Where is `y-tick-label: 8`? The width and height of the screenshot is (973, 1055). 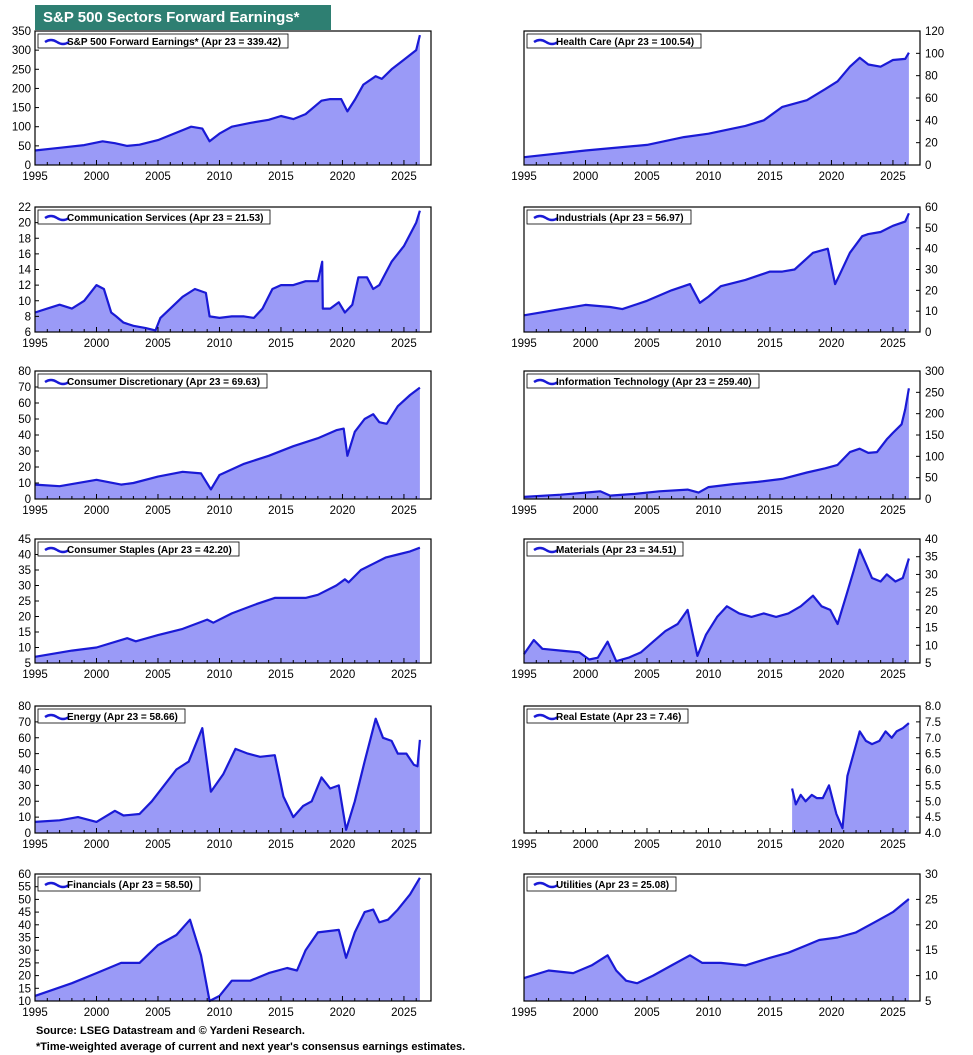
y-tick-label: 8 is located at coordinates (28, 317).